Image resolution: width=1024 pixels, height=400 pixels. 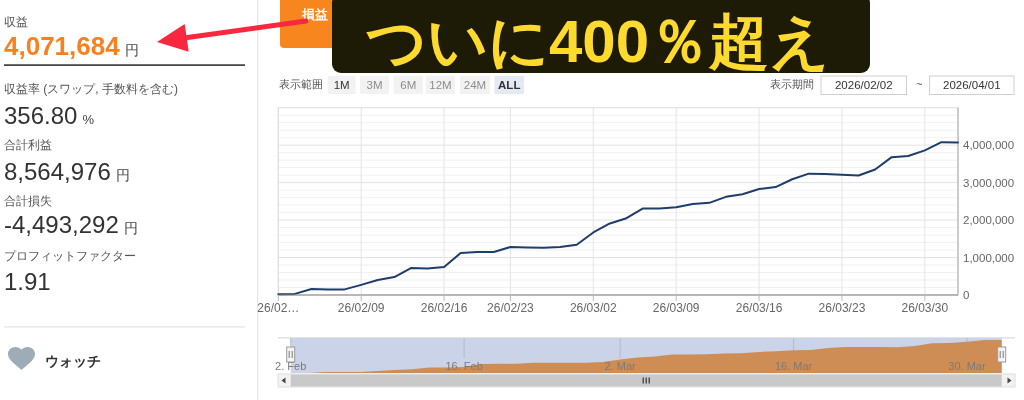 I want to click on text: -4,493,292, so click(x=61, y=224).